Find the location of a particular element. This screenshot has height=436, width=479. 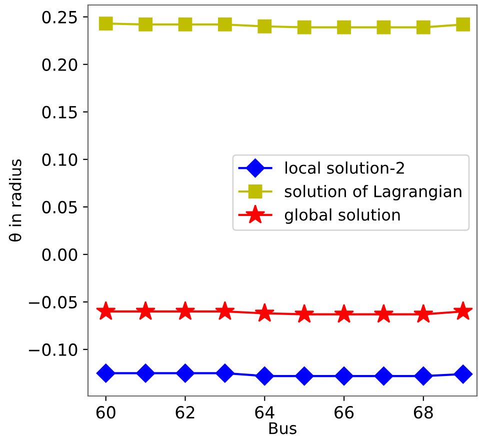

x-tick-label: 64 is located at coordinates (264, 412).